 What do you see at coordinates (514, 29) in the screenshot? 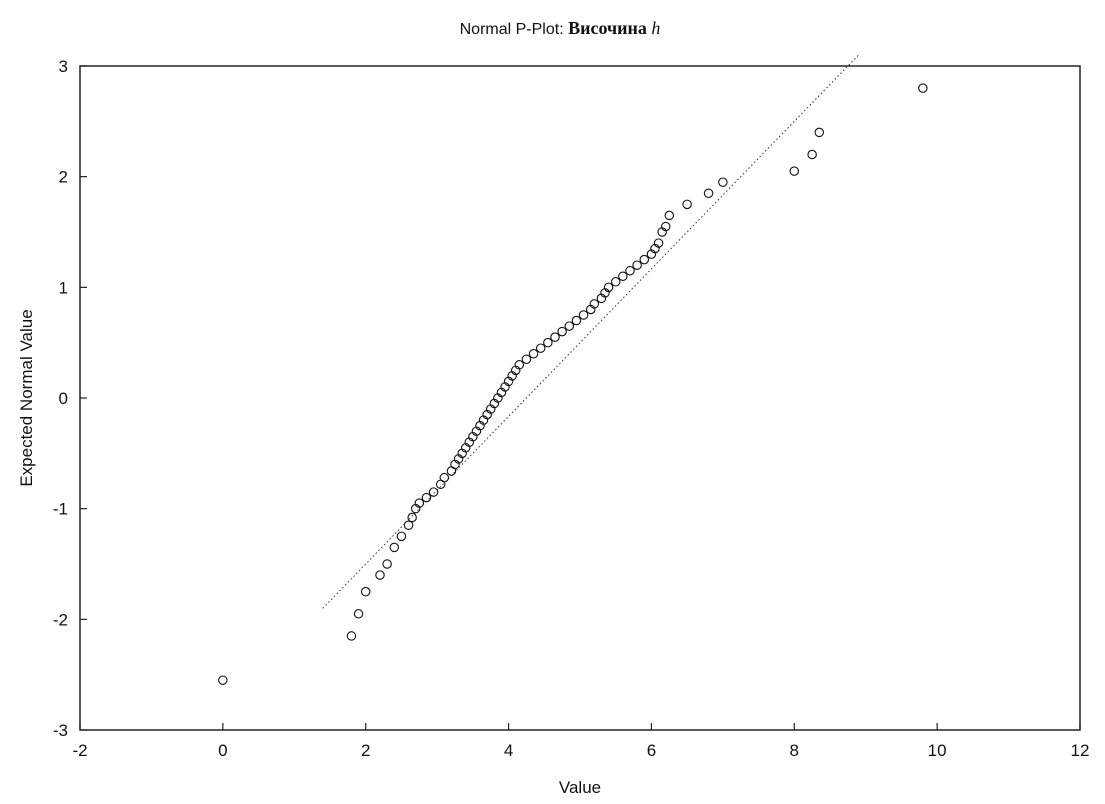
I see `chart-title-prefix: Normal P-Plot:` at bounding box center [514, 29].